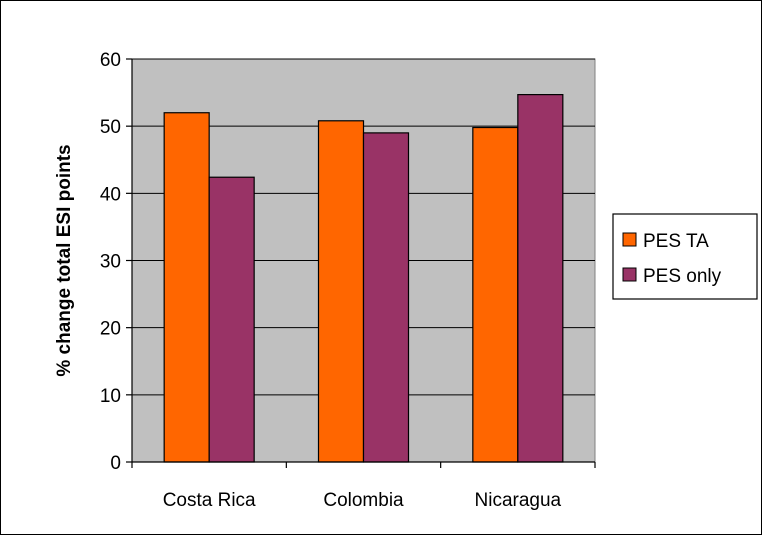 This screenshot has width=762, height=536. What do you see at coordinates (110, 329) in the screenshot?
I see `y-tick-label: 20` at bounding box center [110, 329].